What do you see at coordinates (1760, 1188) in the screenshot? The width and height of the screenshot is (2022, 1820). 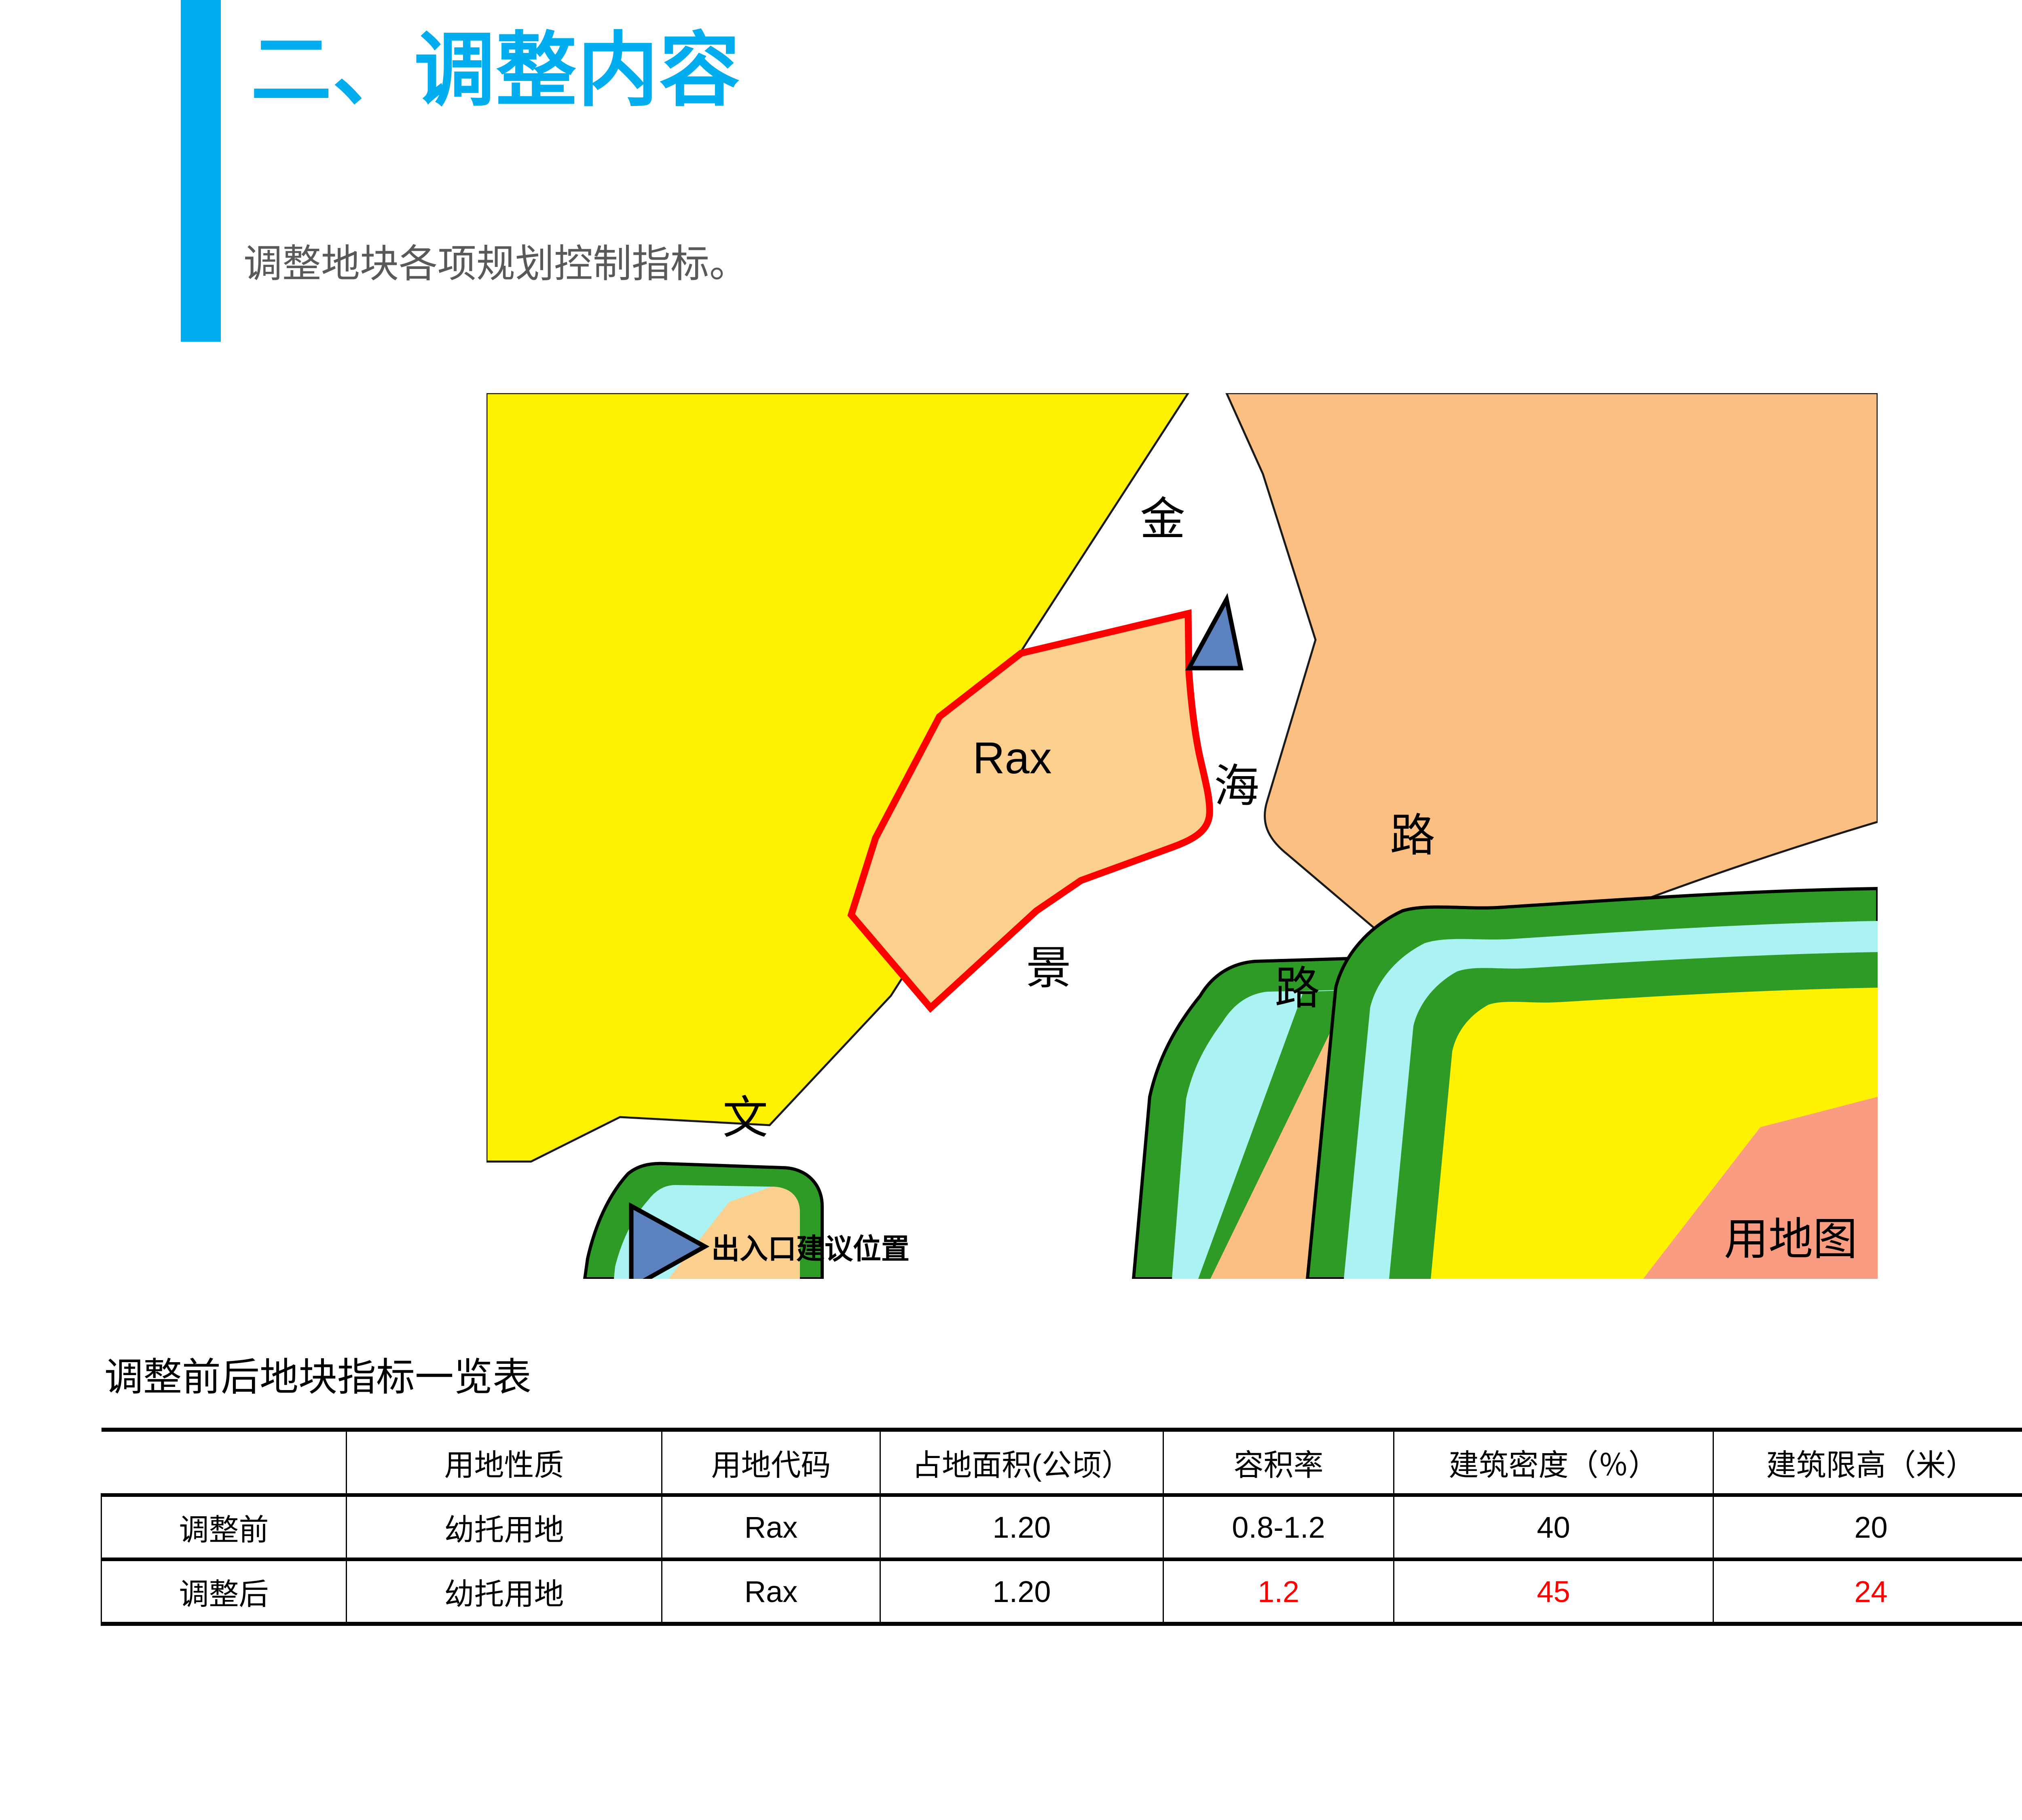 I see `landuse-block-east-salmon` at bounding box center [1760, 1188].